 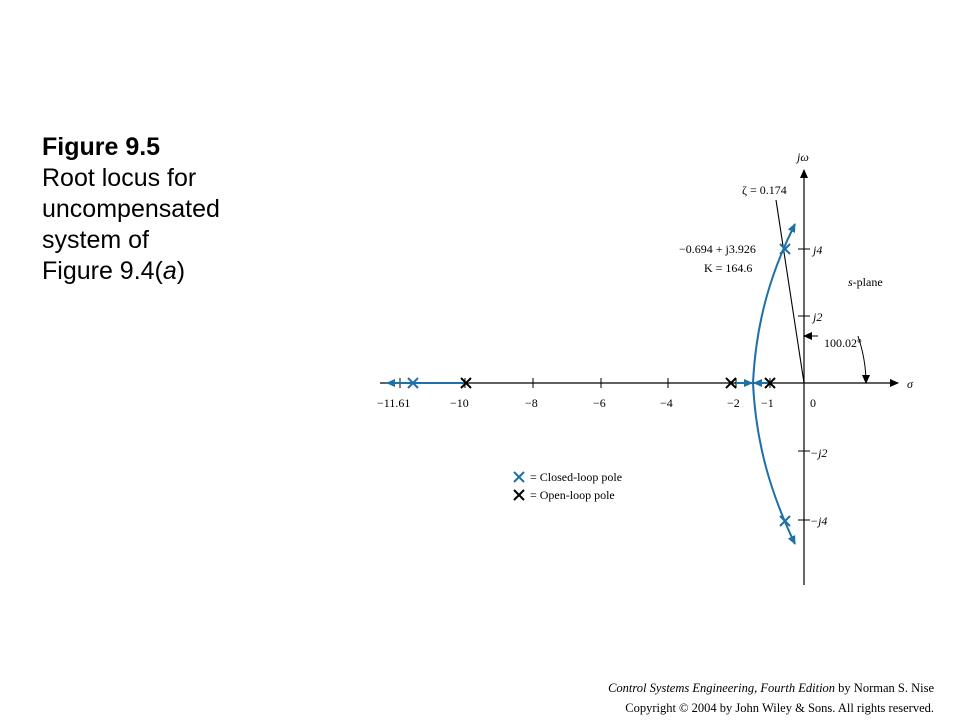 What do you see at coordinates (119, 178) in the screenshot?
I see `caption-line-1: Root locus for` at bounding box center [119, 178].